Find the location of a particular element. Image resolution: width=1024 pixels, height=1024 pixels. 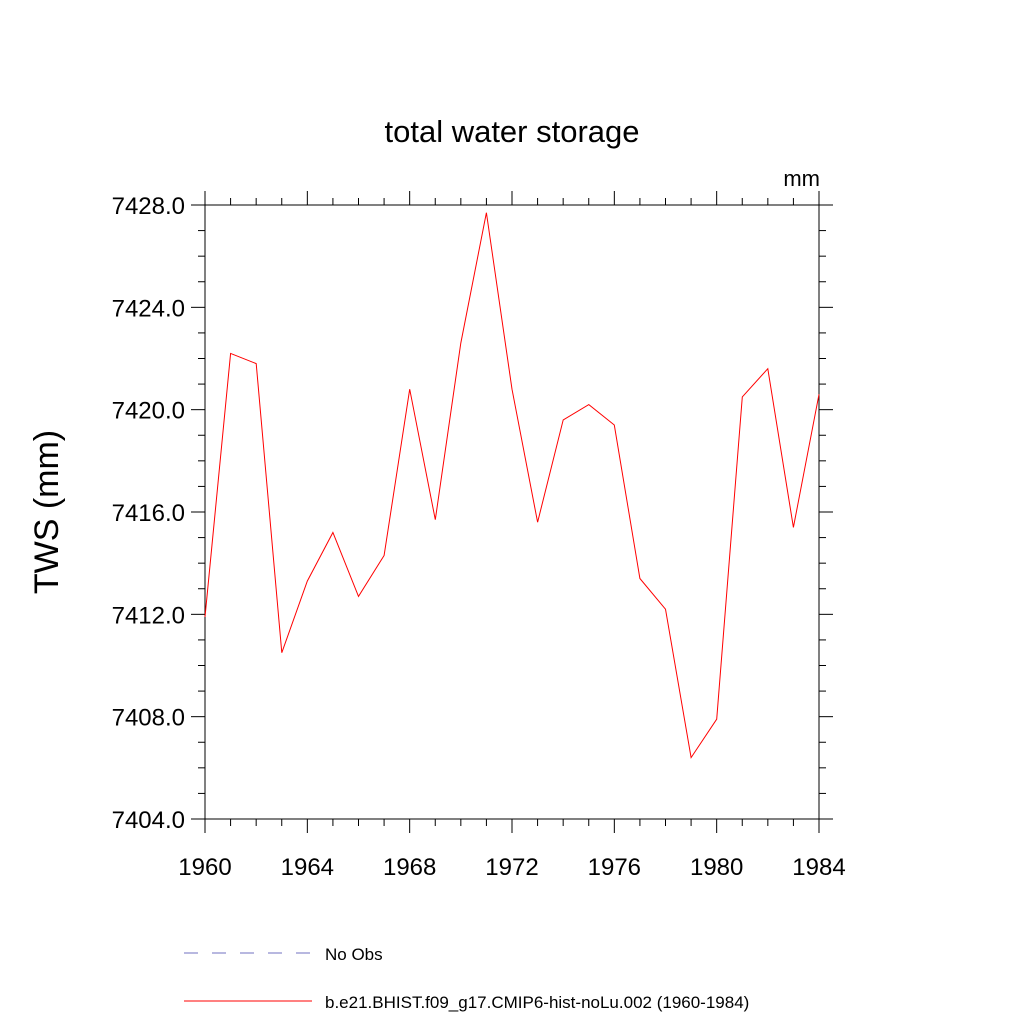

y-tick-label: 7428.0 is located at coordinates (148, 206).